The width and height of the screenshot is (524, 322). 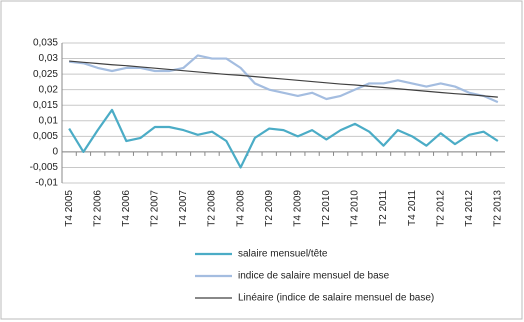 What do you see at coordinates (69, 208) in the screenshot?
I see `x-tick-label: T4 2005` at bounding box center [69, 208].